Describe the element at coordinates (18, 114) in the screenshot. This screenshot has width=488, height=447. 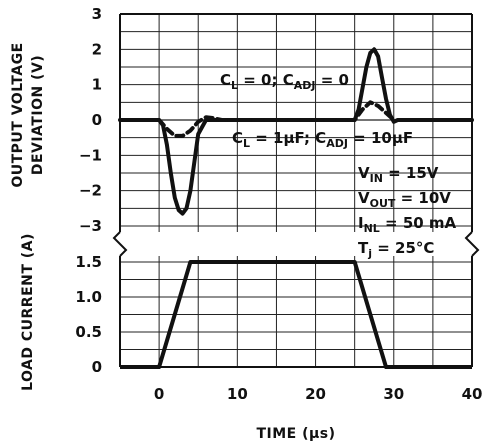
I see `y-axis-title-top-line1: OUTPUT VOLTAGE` at that location.